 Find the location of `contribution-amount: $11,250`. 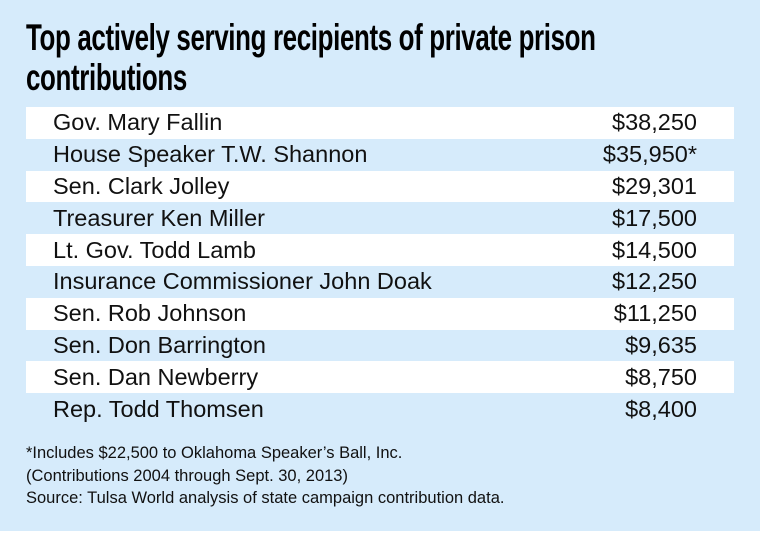

contribution-amount: $11,250 is located at coordinates (655, 313).